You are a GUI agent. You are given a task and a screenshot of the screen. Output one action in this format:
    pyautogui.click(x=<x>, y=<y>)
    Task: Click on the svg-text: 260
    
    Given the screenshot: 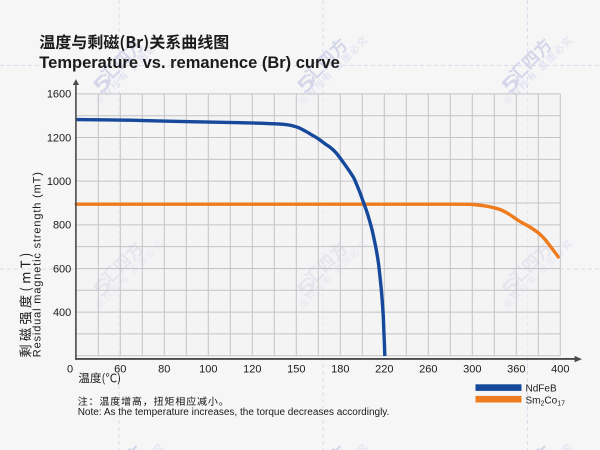 What is the action you would take?
    pyautogui.click(x=428, y=369)
    